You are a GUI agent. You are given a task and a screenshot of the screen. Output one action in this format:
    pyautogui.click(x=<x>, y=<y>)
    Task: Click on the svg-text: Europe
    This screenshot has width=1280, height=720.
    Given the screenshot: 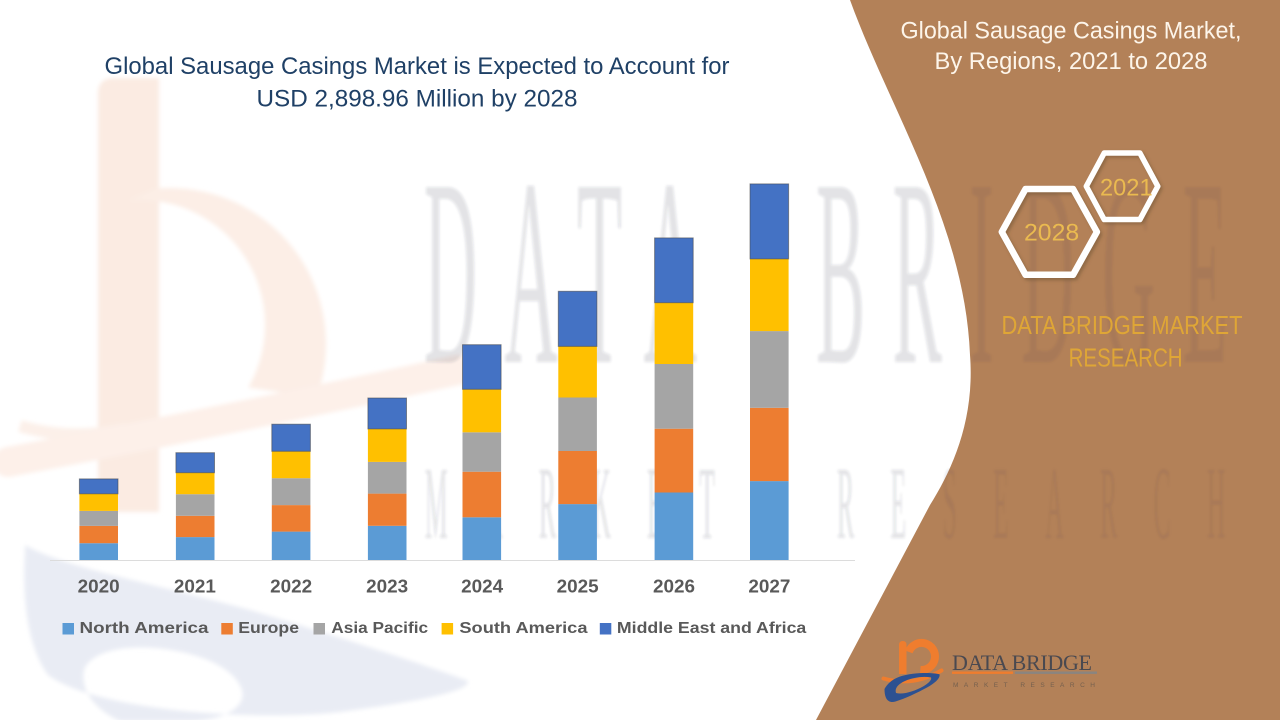 What is the action you would take?
    pyautogui.click(x=268, y=628)
    